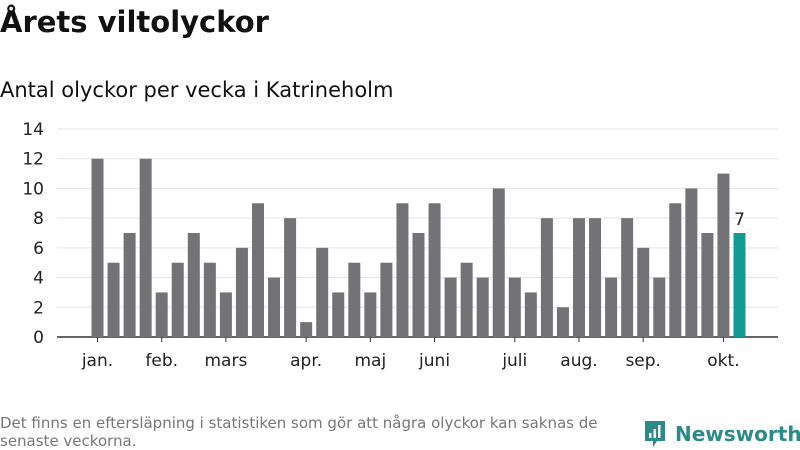 The height and width of the screenshot is (450, 800). What do you see at coordinates (370, 361) in the screenshot?
I see `x-tick-label: maj` at bounding box center [370, 361].